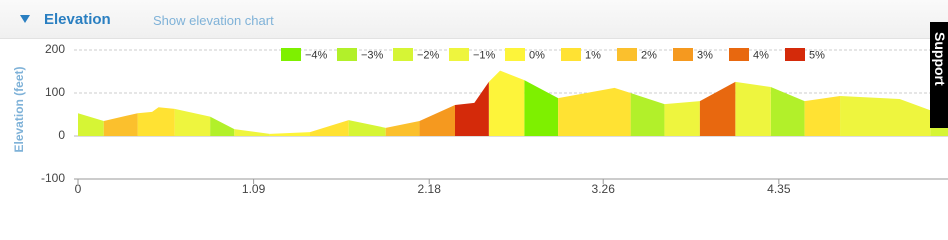 Image resolution: width=948 pixels, height=240 pixels. What do you see at coordinates (761, 55) in the screenshot?
I see `legend-label: 4%` at bounding box center [761, 55].